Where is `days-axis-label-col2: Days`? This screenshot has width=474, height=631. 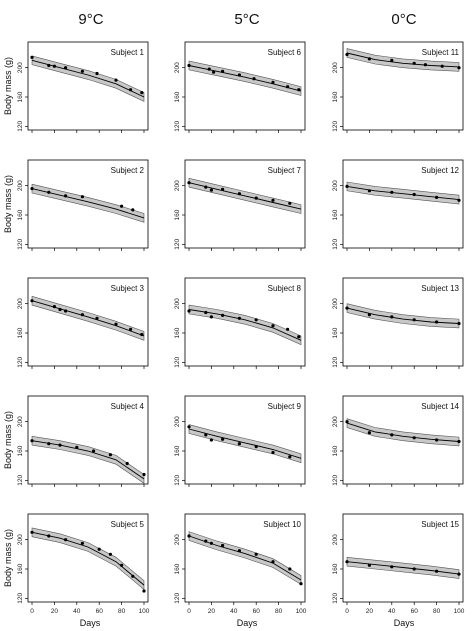
days-axis-label-col2: Days is located at coordinates (247, 623).